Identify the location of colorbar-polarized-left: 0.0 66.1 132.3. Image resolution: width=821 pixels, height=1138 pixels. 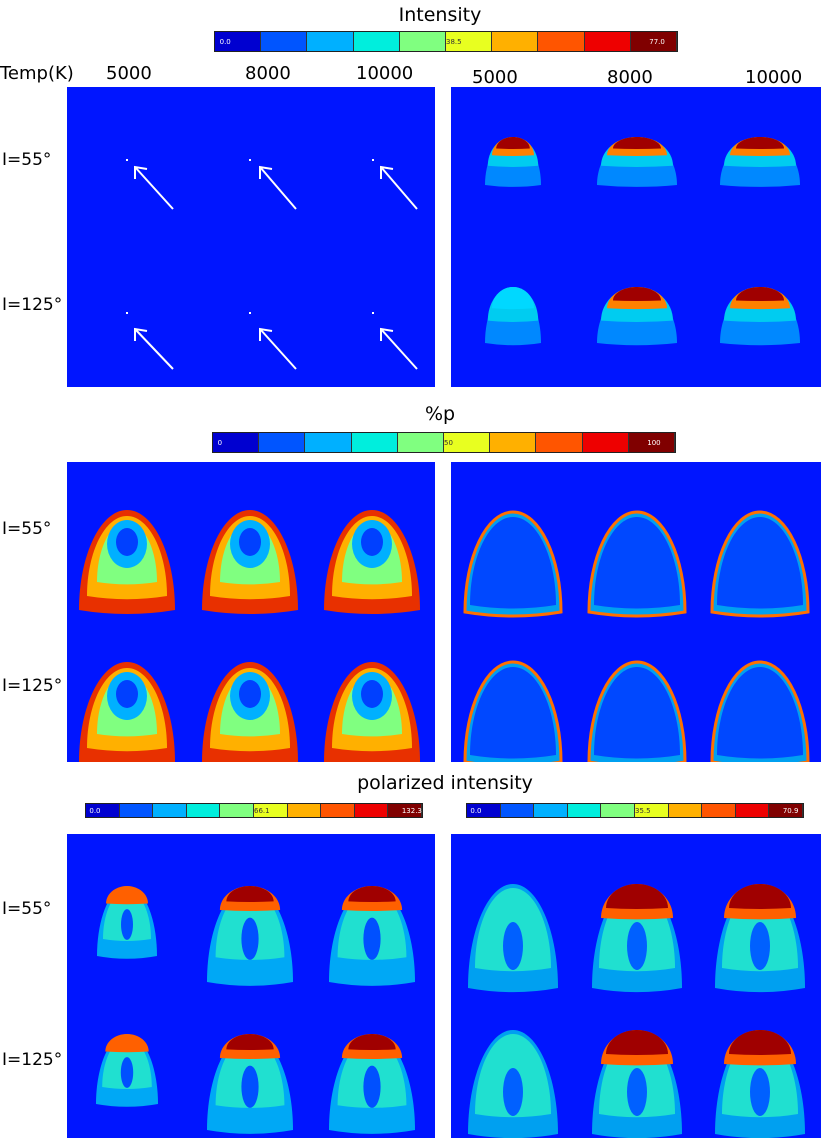
(254, 810).